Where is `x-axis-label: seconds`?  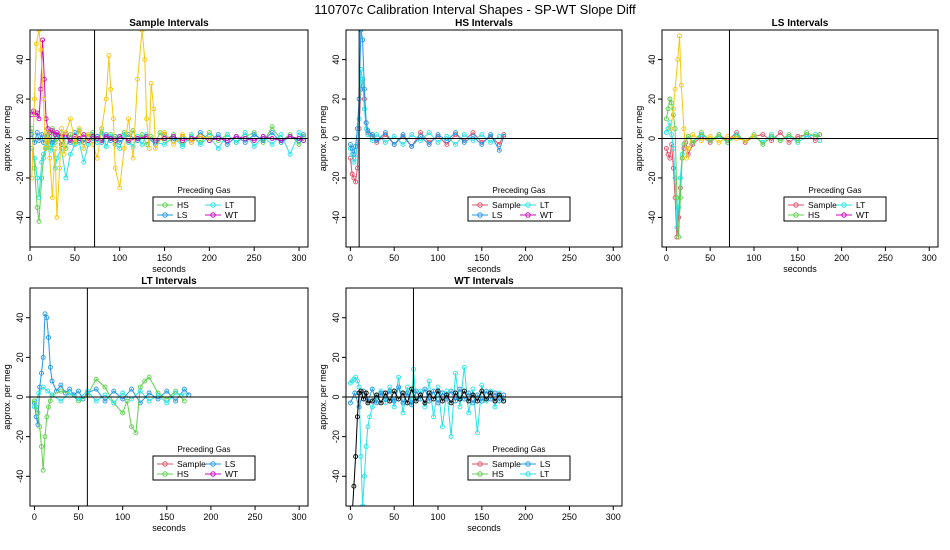 x-axis-label: seconds is located at coordinates (169, 269).